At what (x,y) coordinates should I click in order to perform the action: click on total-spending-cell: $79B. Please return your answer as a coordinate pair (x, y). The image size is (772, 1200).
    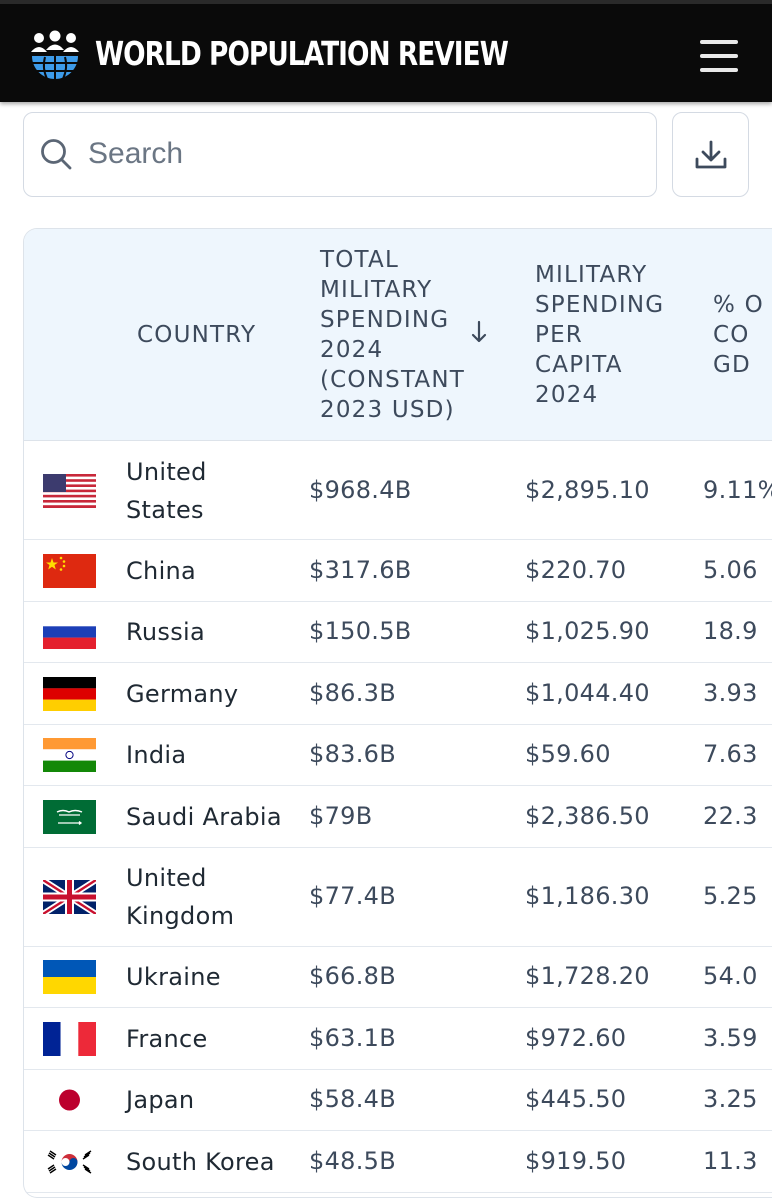
    Looking at the image, I should click on (341, 815).